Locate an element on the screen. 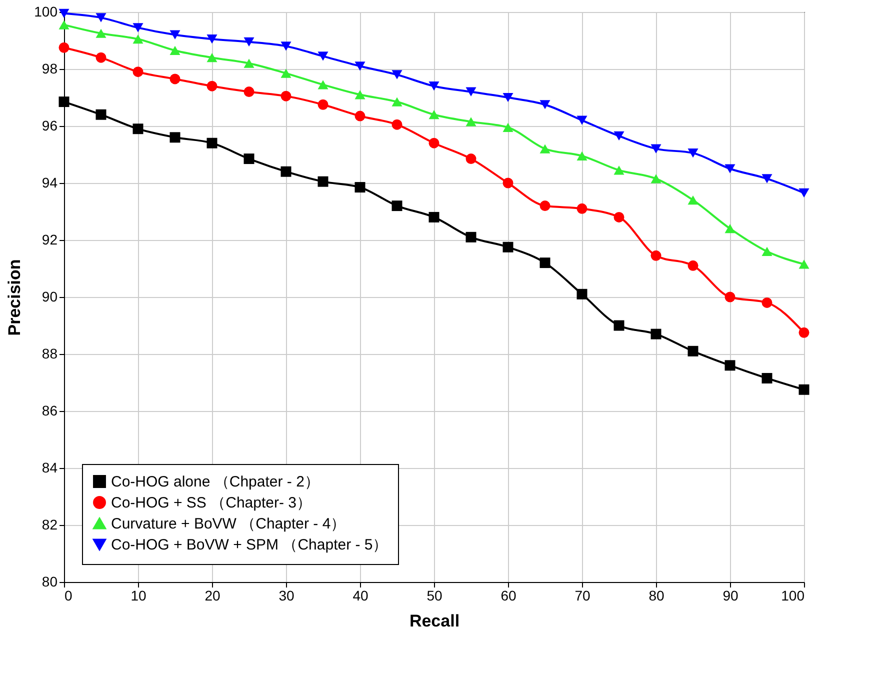 This screenshot has height=678, width=875. x-tick-label: 30 is located at coordinates (286, 596).